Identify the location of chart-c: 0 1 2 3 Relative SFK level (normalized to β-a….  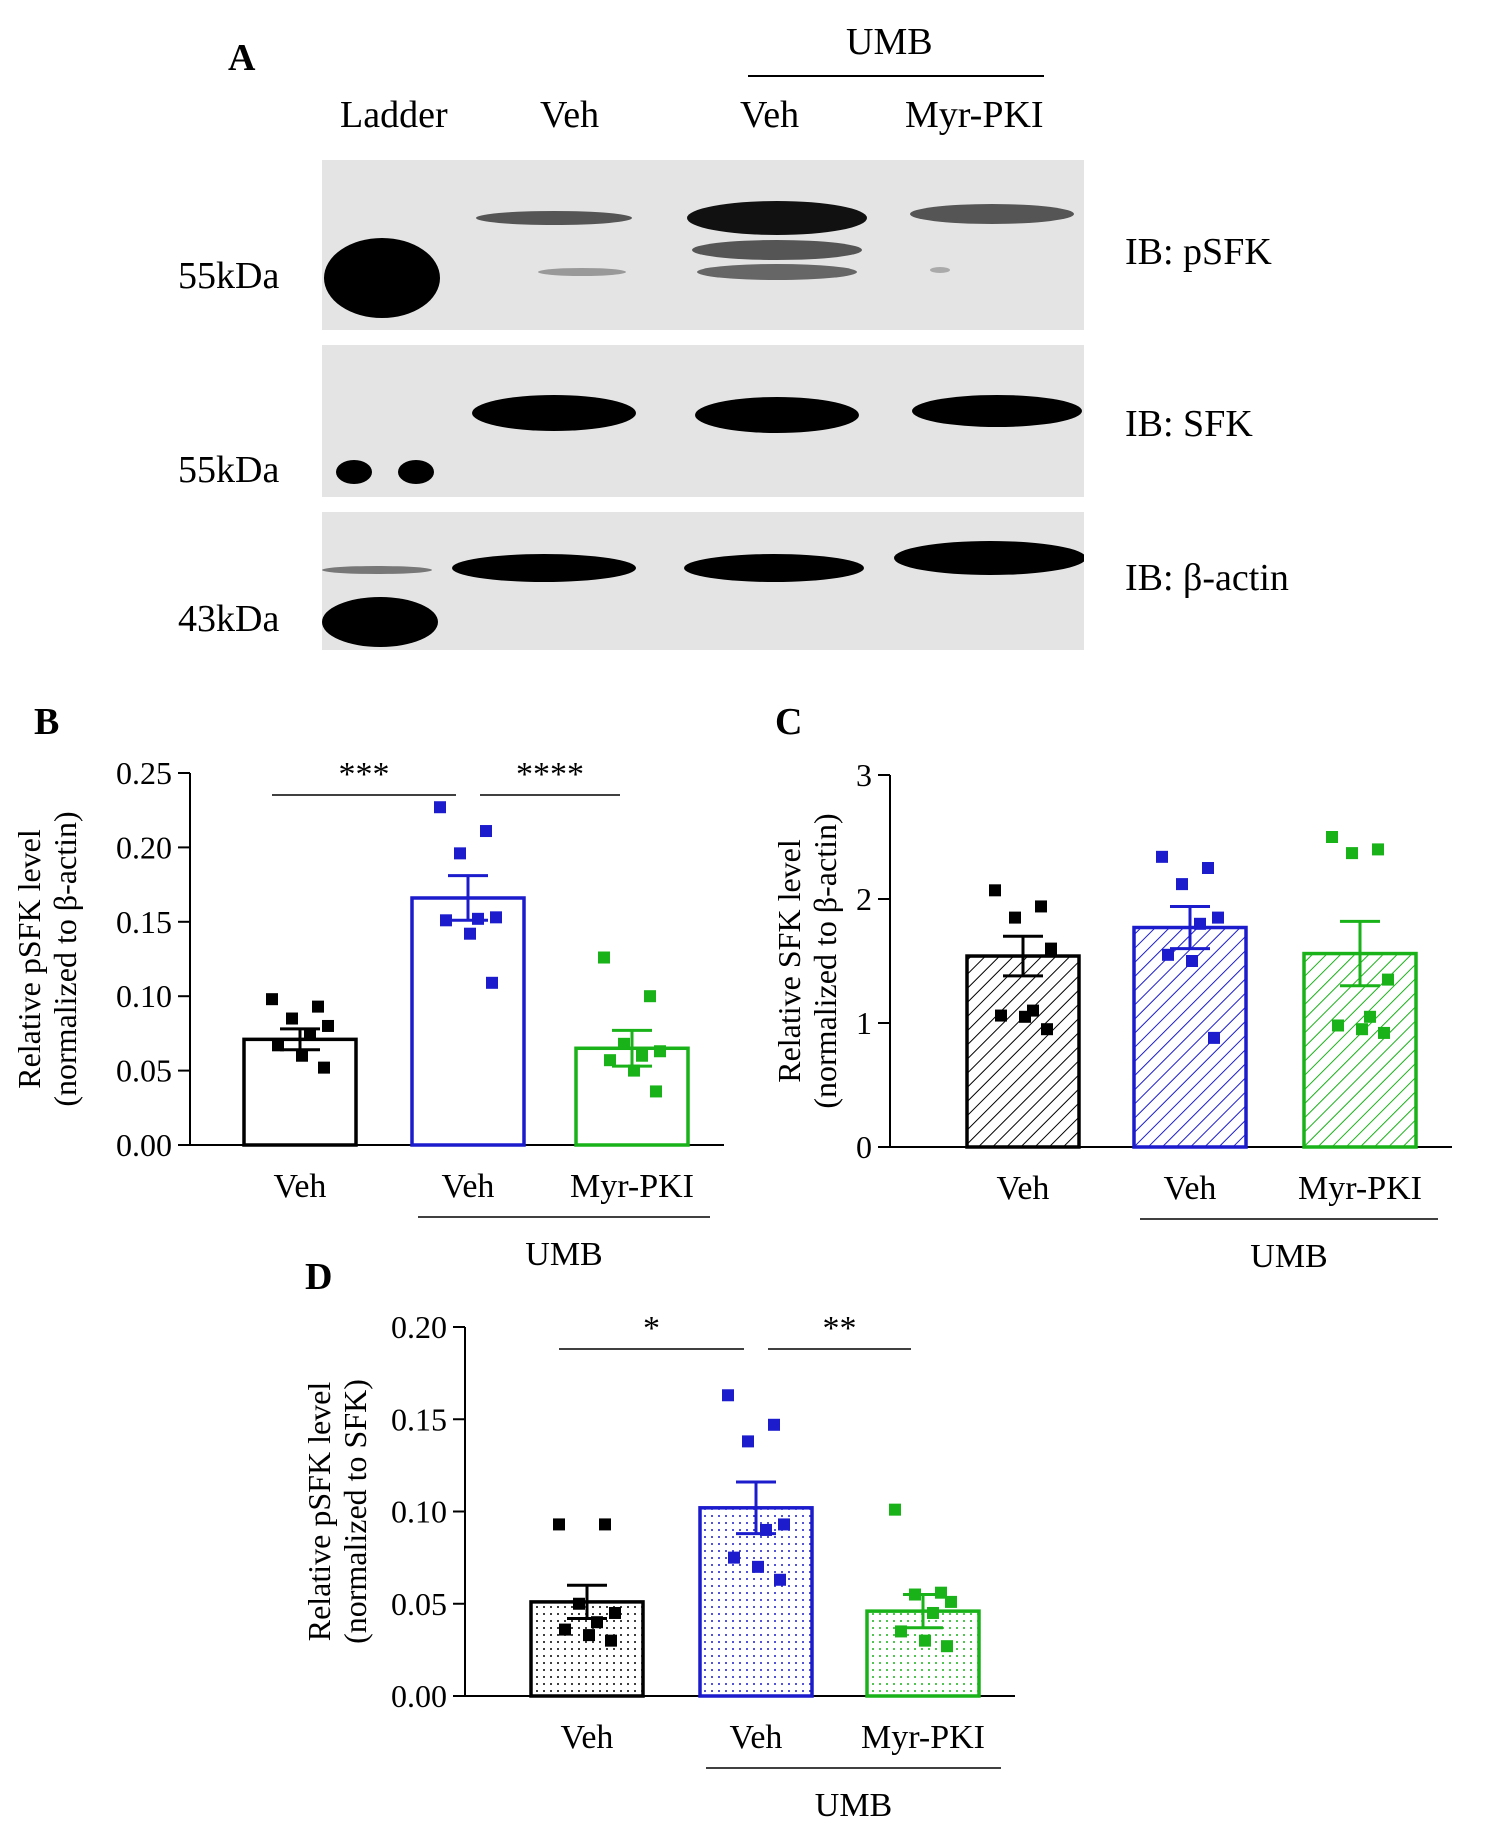
(1111, 1016).